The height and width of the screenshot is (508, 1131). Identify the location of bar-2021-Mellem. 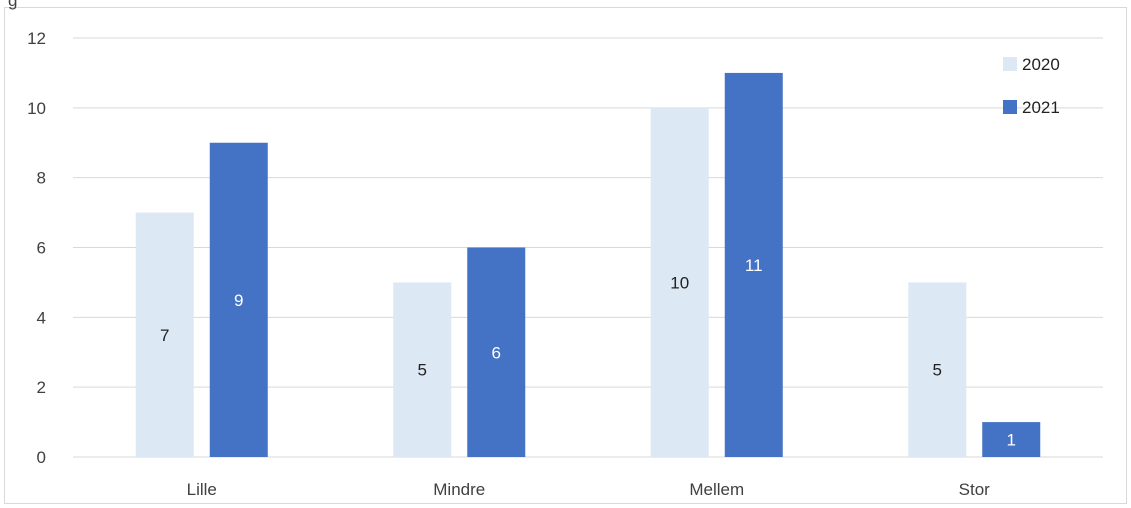
(753, 265).